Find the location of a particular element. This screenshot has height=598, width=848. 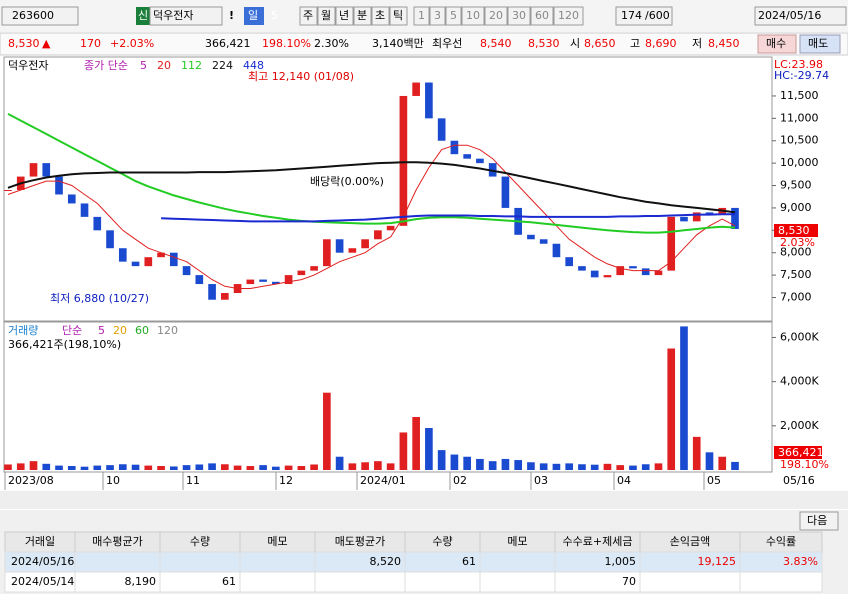

x-tick-label: 04 is located at coordinates (624, 480).